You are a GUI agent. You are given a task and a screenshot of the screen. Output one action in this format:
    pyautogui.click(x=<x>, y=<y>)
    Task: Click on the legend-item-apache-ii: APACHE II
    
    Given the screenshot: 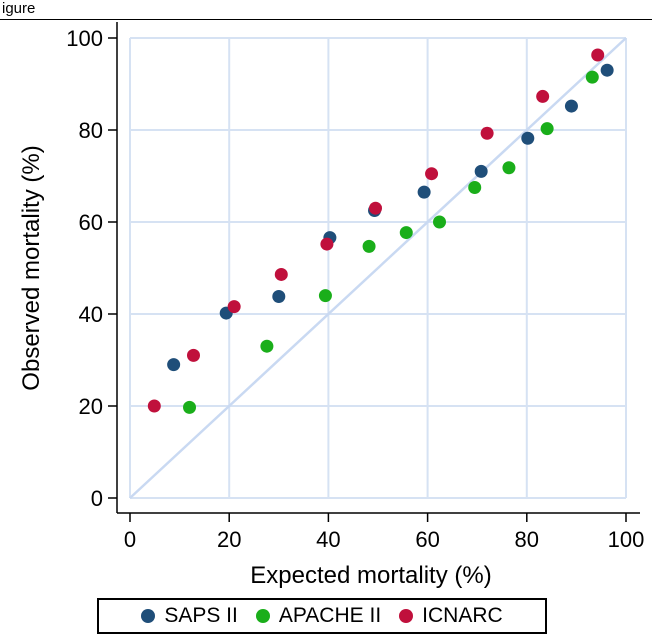 What is the action you would take?
    pyautogui.click(x=318, y=616)
    